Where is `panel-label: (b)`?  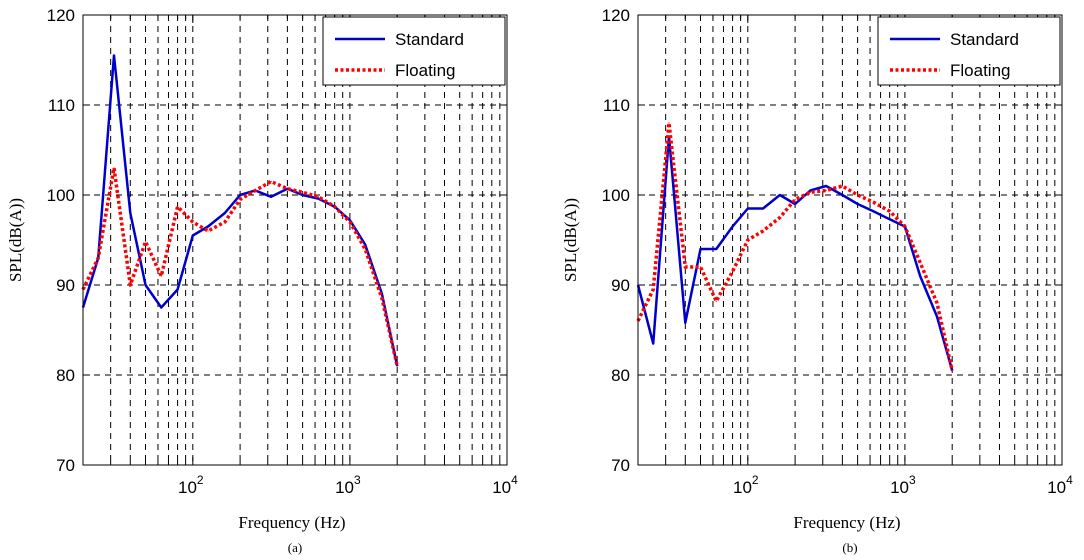
panel-label: (b) is located at coordinates (849, 547).